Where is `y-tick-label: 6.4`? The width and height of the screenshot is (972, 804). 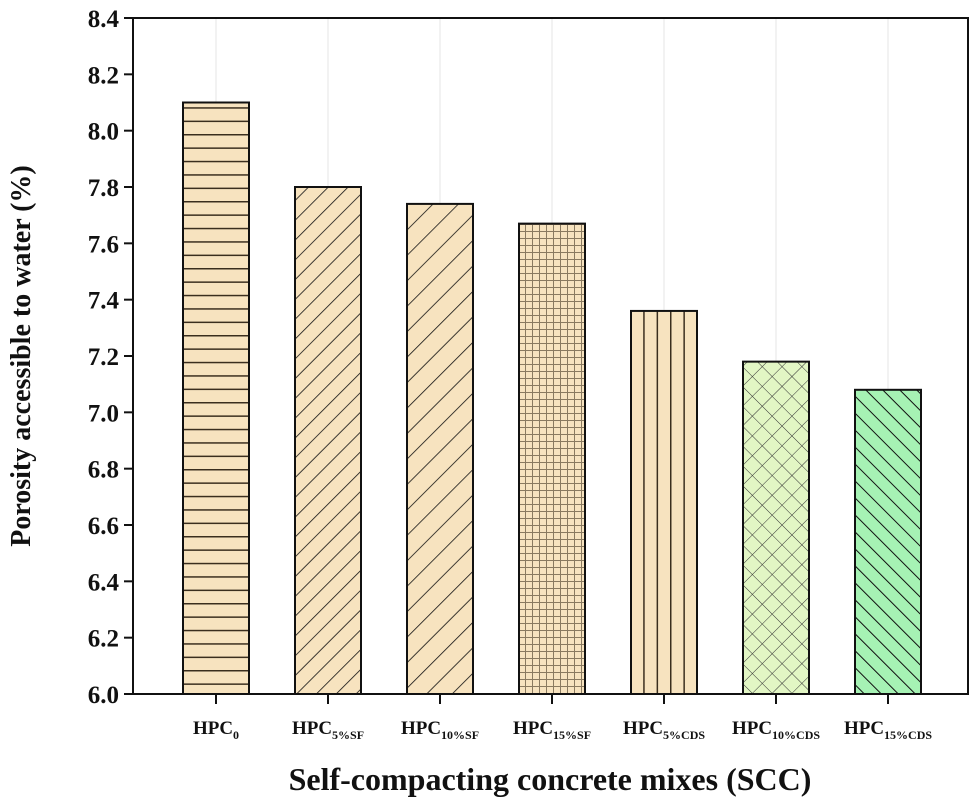 y-tick-label: 6.4 is located at coordinates (104, 582).